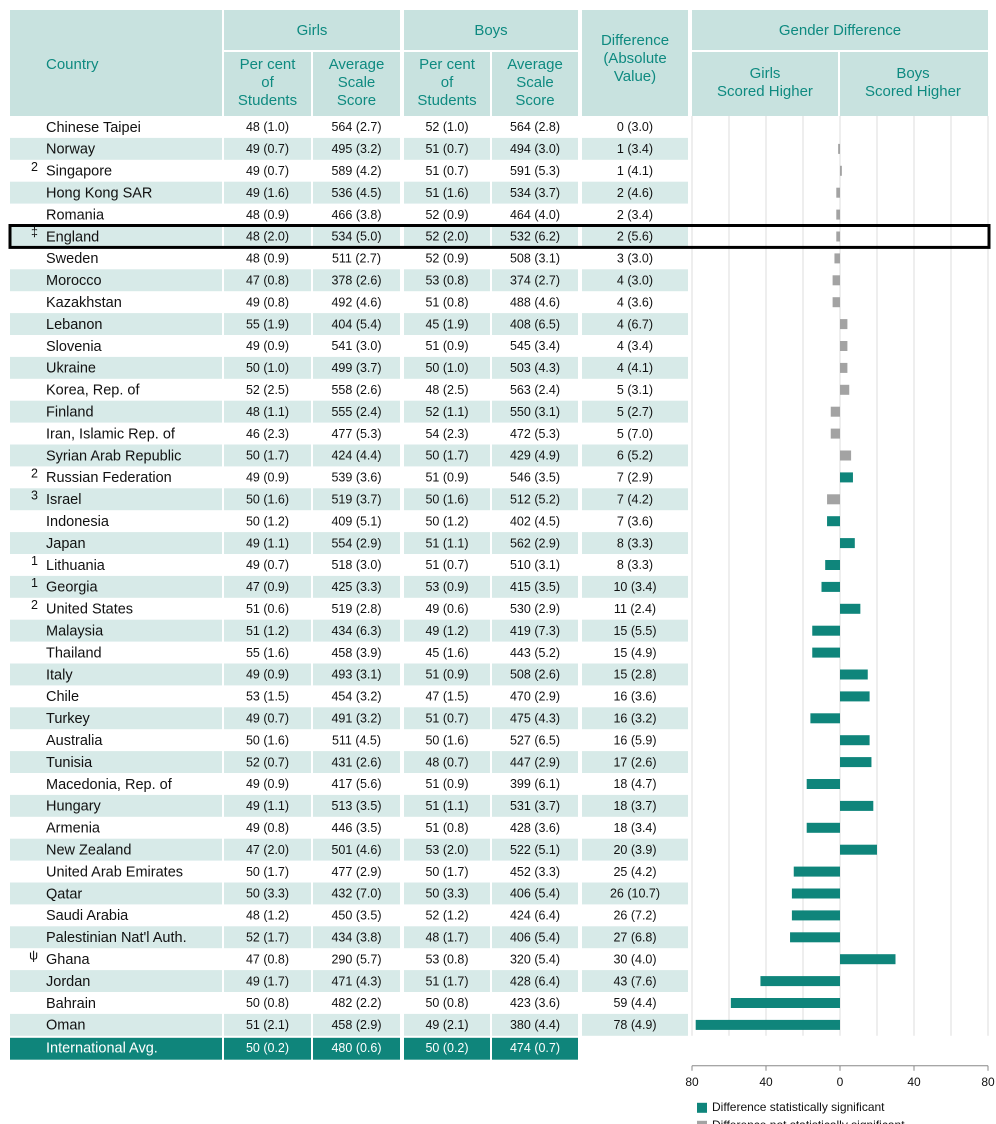 The height and width of the screenshot is (1124, 996). Describe the element at coordinates (535, 434) in the screenshot. I see `cell: 472 (5.3)` at that location.